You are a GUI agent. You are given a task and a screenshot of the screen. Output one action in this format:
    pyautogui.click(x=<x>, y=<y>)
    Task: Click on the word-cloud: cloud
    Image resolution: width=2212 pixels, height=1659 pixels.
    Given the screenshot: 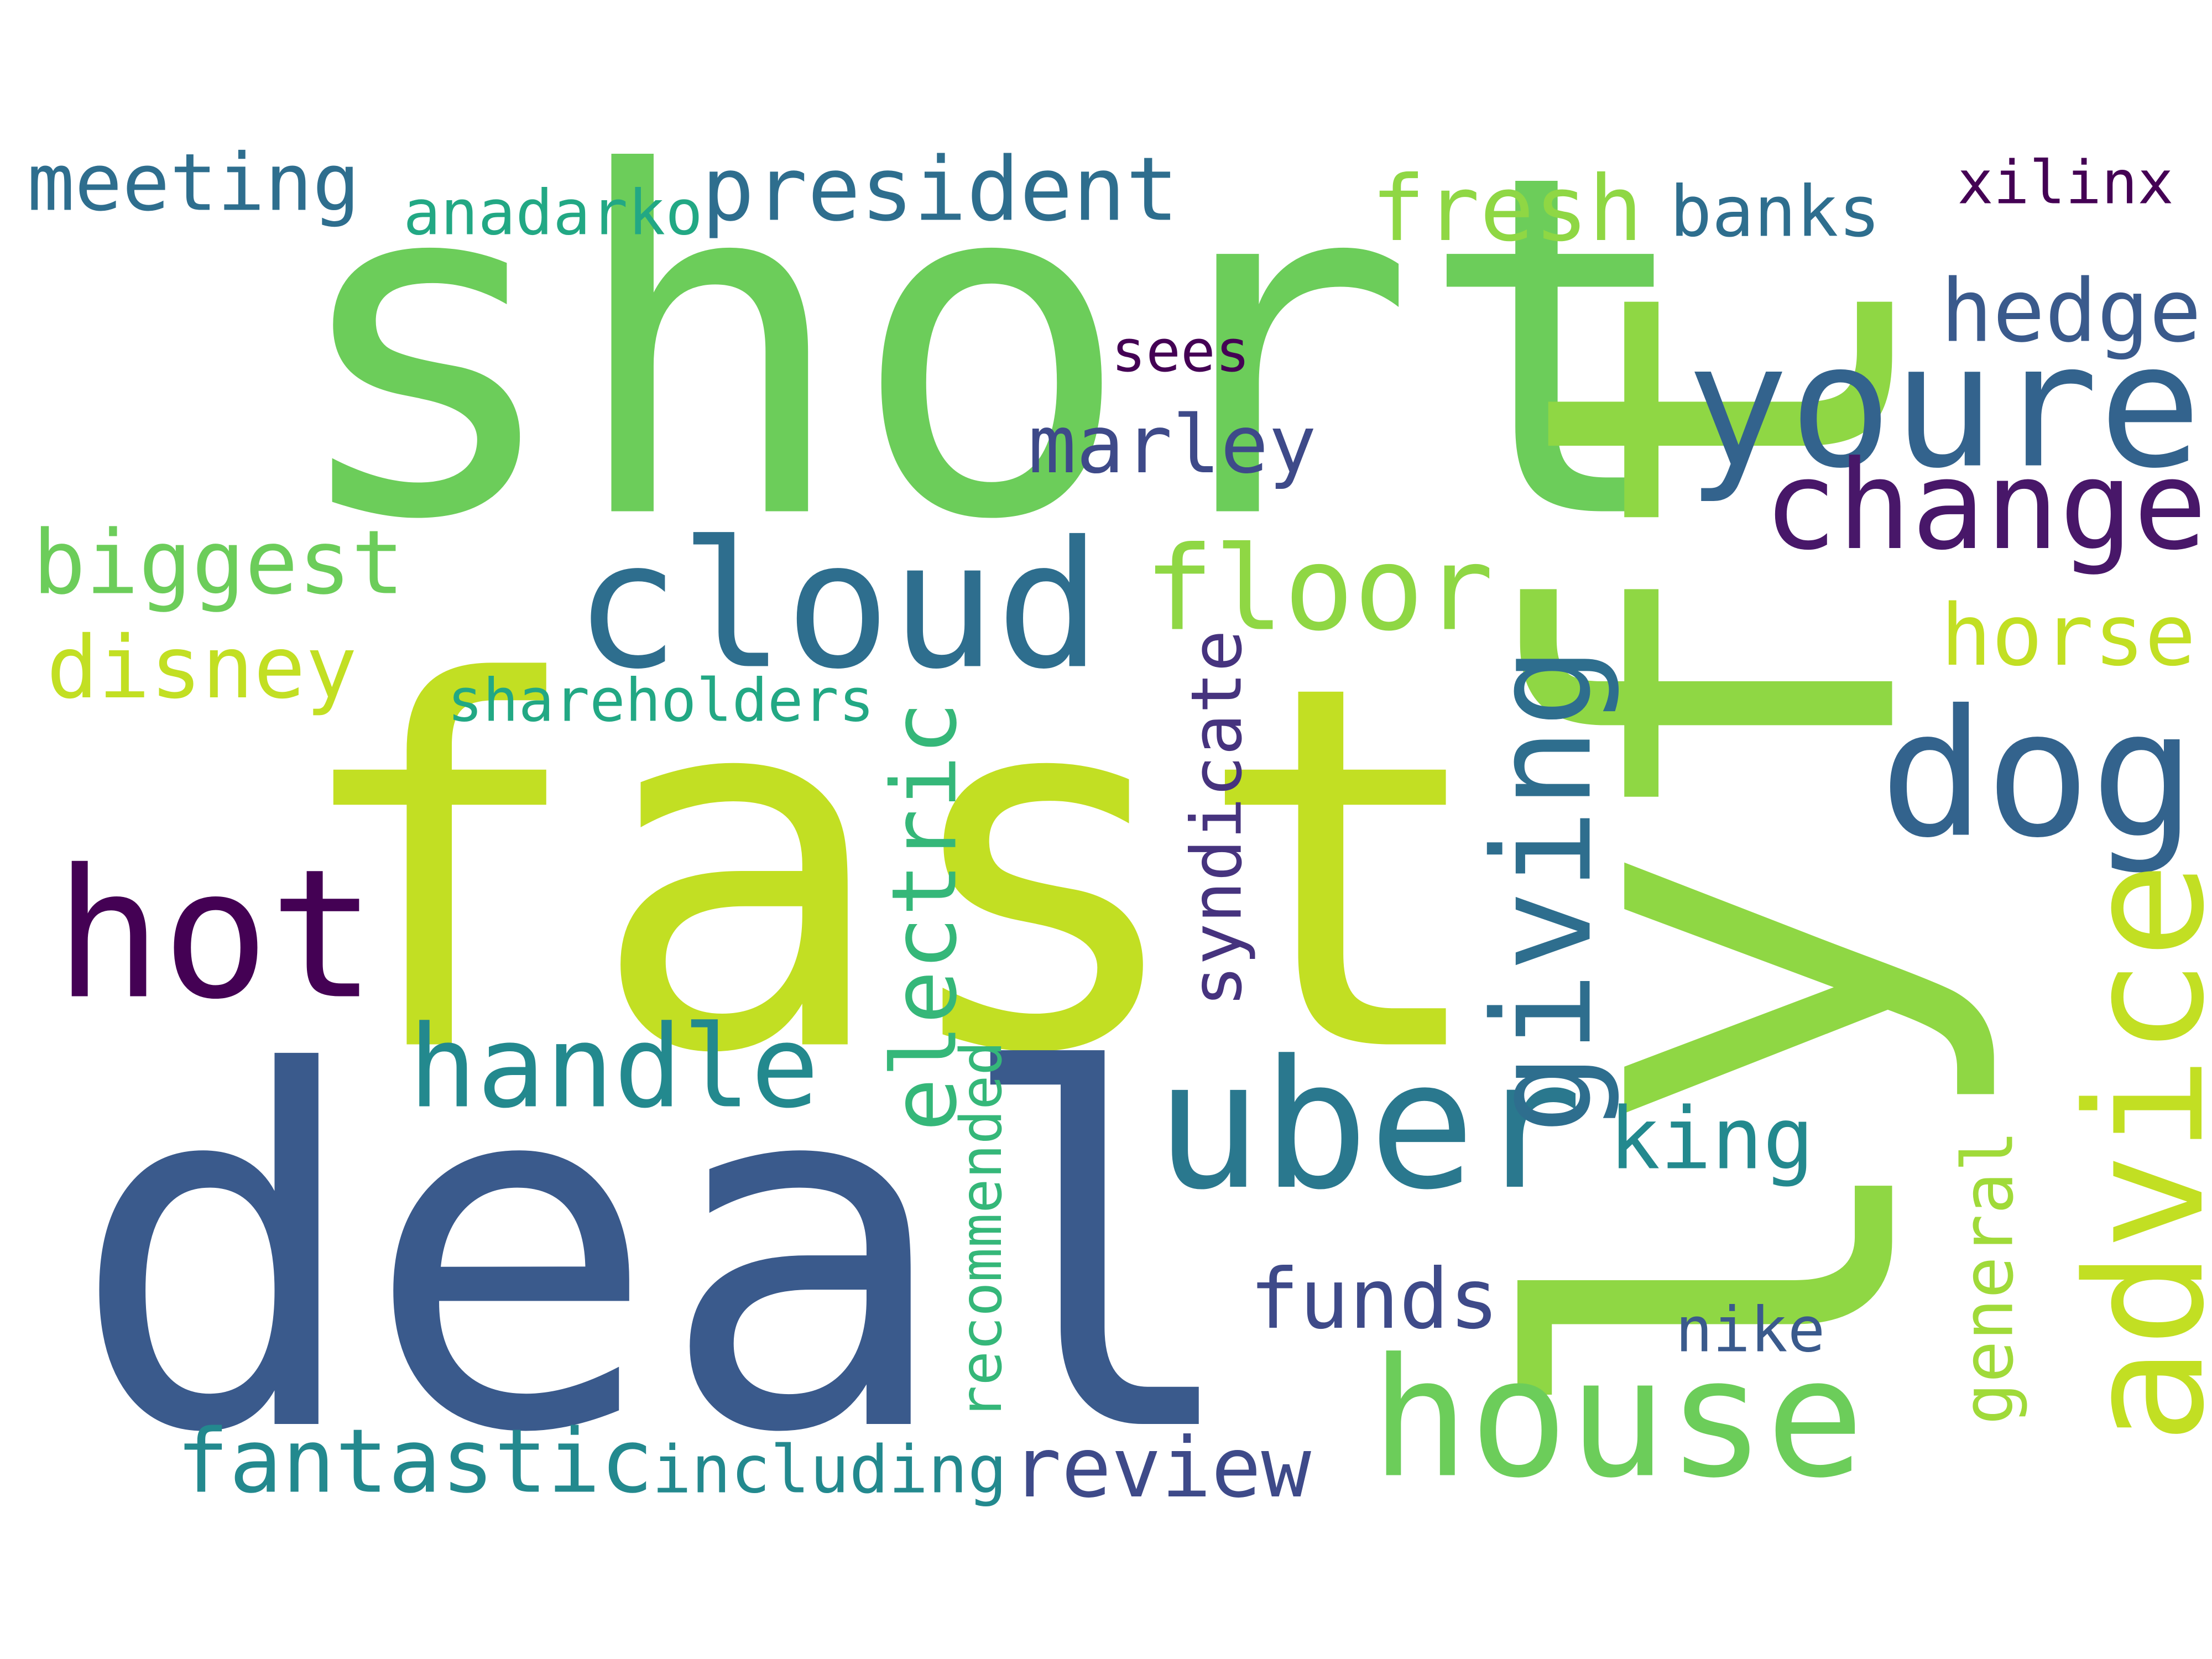 What is the action you would take?
    pyautogui.click(x=838, y=606)
    